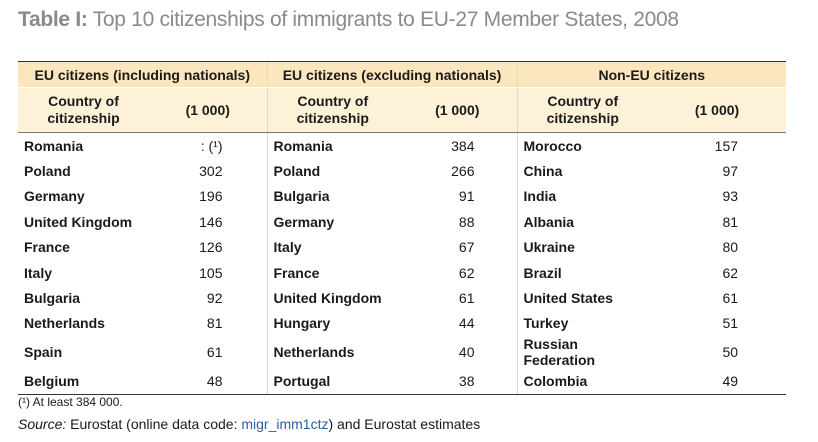 Image resolution: width=818 pixels, height=442 pixels. What do you see at coordinates (211, 272) in the screenshot?
I see `value-cell: 105` at bounding box center [211, 272].